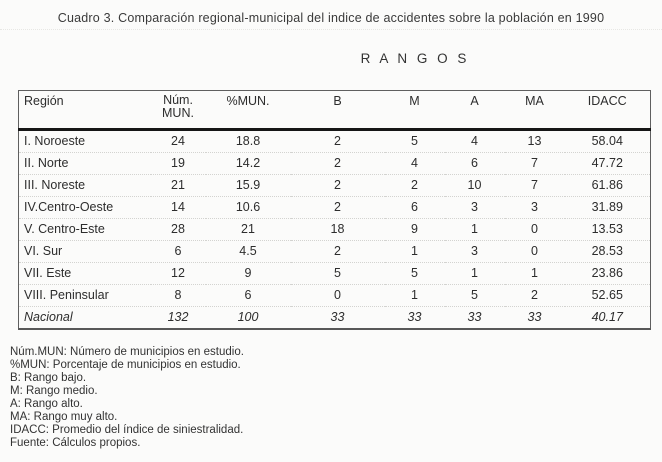 This screenshot has height=462, width=662. Describe the element at coordinates (248, 207) in the screenshot. I see `cell-pct: 10.6` at that location.